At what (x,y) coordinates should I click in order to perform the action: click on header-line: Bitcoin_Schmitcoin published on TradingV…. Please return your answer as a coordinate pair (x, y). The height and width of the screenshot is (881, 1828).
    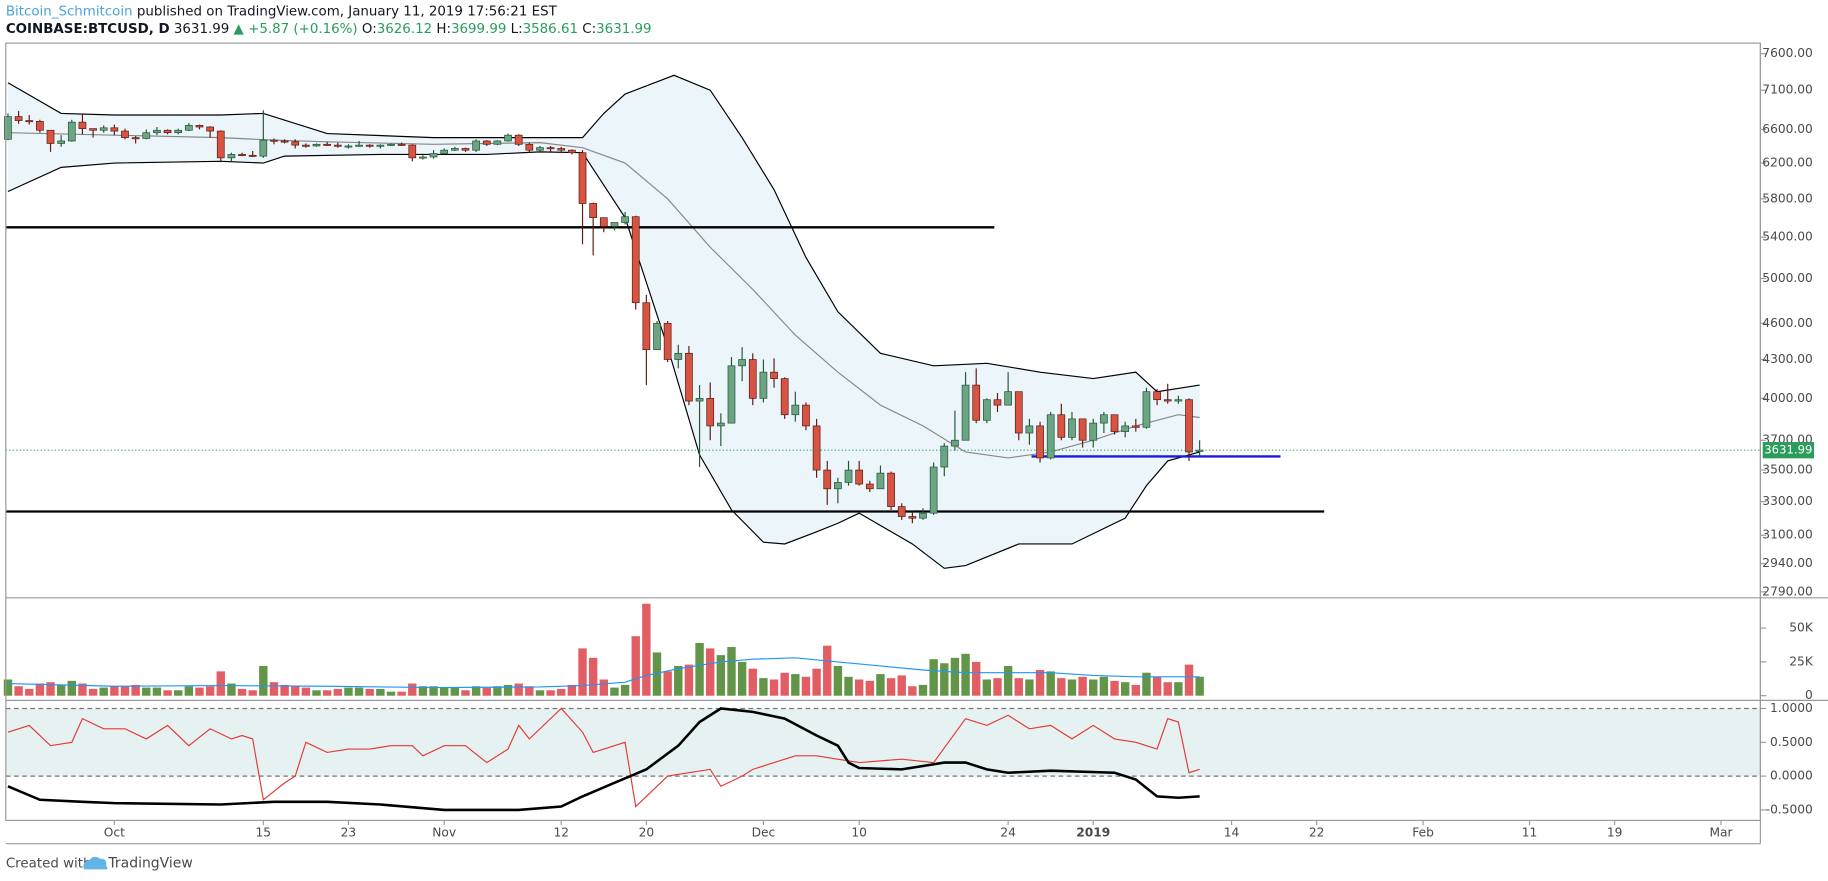
    Looking at the image, I should click on (282, 12).